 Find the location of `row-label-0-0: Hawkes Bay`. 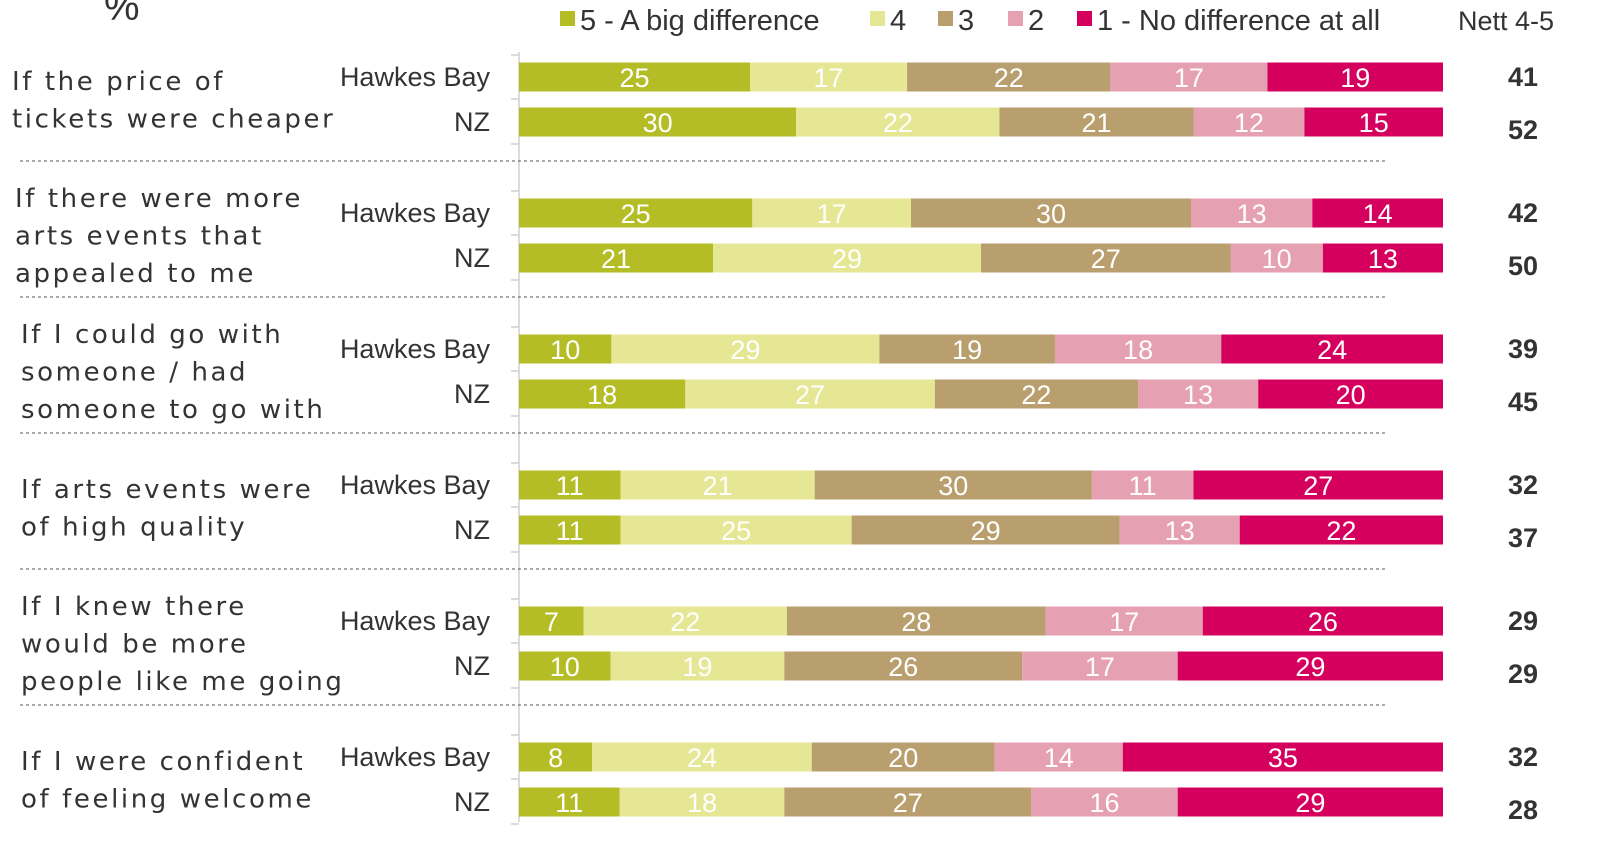

row-label-0-0: Hawkes Bay is located at coordinates (415, 77).